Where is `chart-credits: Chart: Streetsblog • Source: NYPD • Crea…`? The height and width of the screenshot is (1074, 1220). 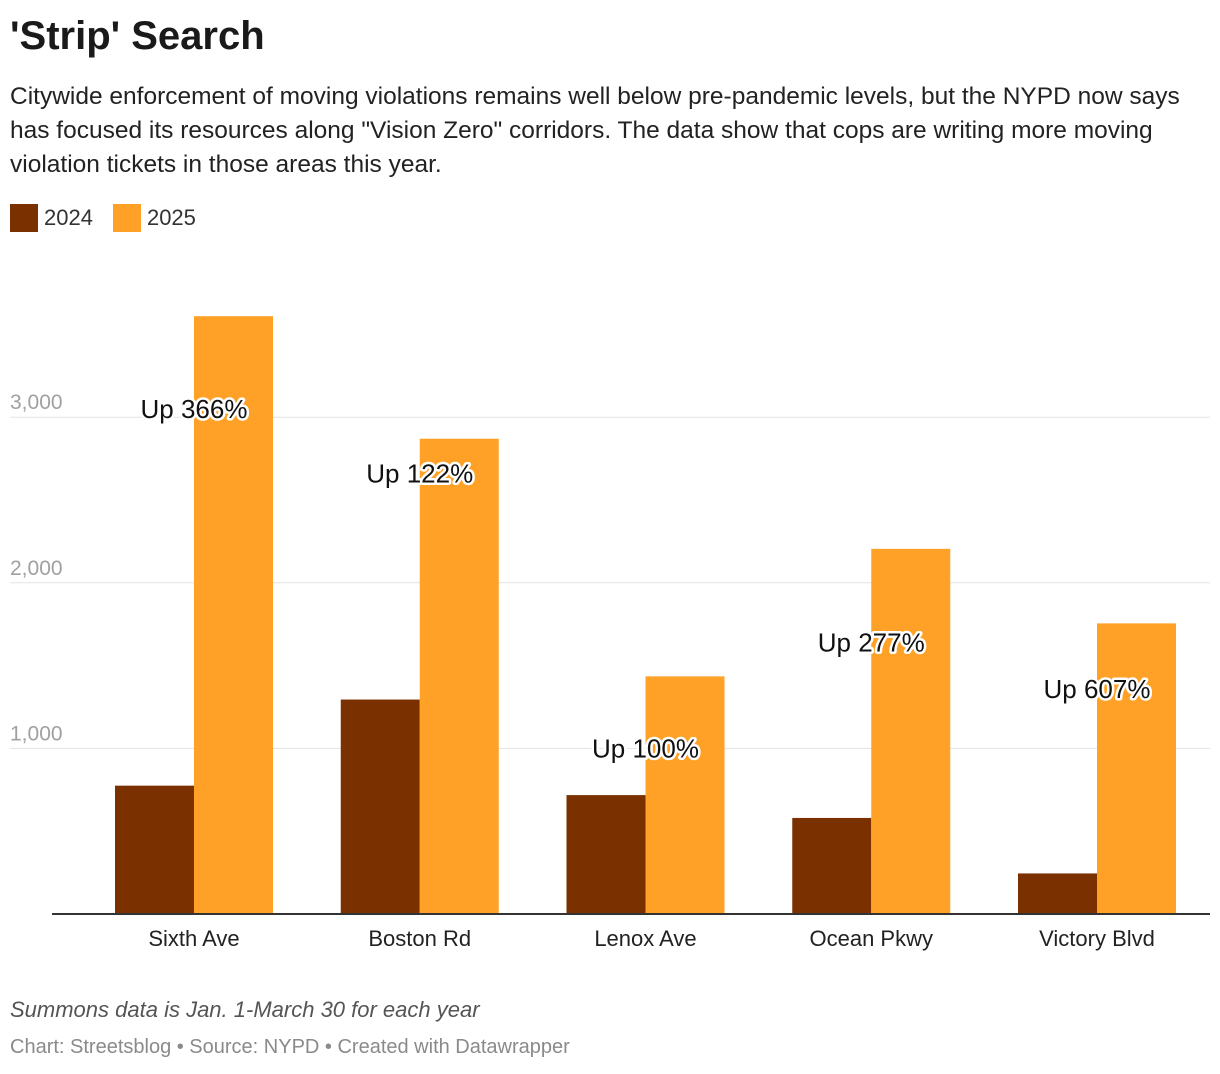 chart-credits: Chart: Streetsblog • Source: NYPD • Crea… is located at coordinates (290, 1047).